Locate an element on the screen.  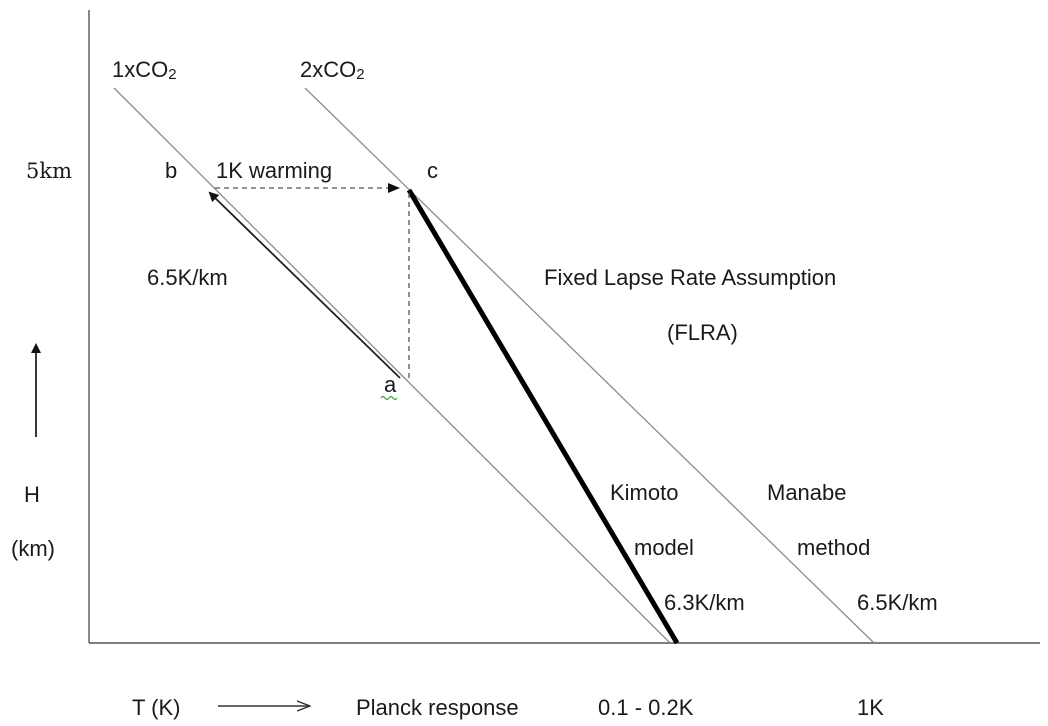
arrow-a-to-b is located at coordinates (304, 285).